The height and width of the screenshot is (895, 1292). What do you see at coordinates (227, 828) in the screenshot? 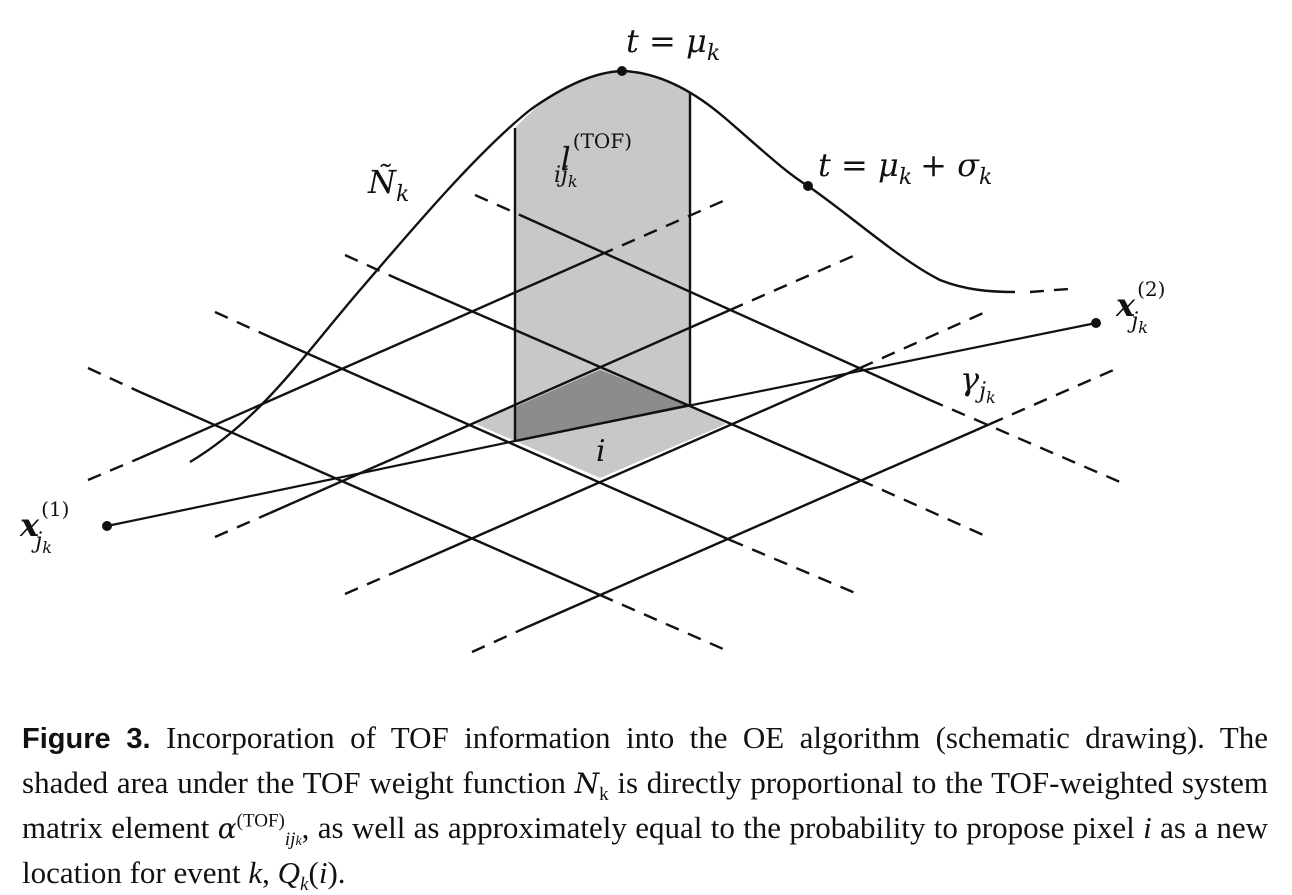
I see `caption-alpha-symbol: α` at bounding box center [227, 828].